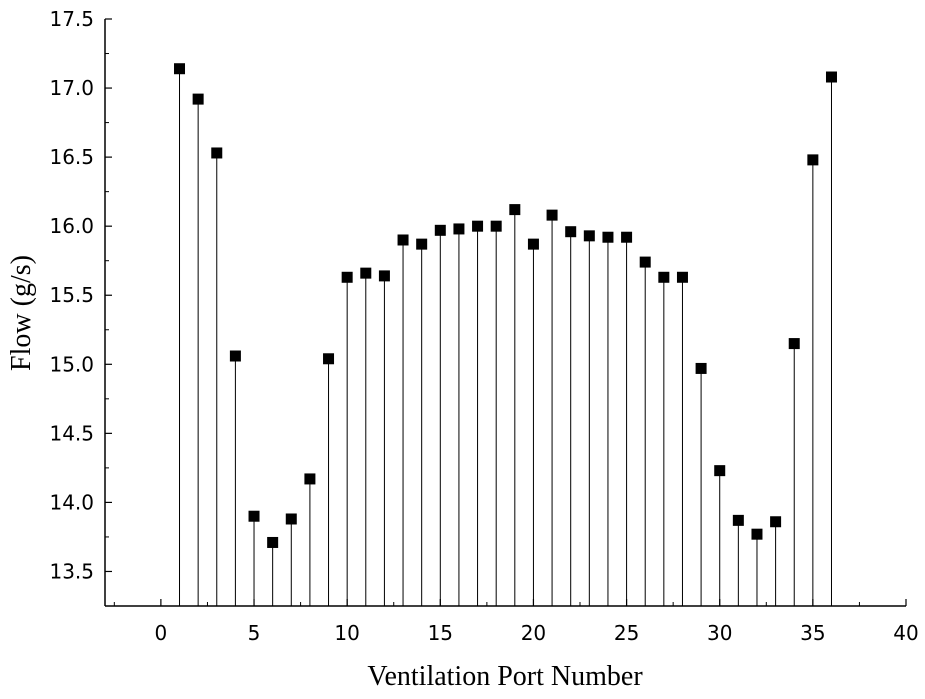 This screenshot has height=699, width=925. Describe the element at coordinates (440, 633) in the screenshot. I see `x-tick-label: 15` at that location.